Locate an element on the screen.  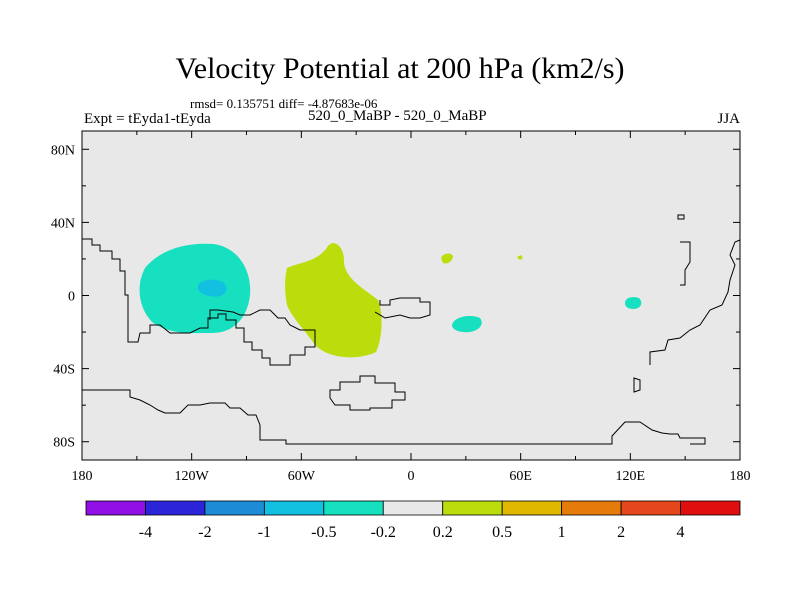
colorbar-label: 1 is located at coordinates (562, 532).